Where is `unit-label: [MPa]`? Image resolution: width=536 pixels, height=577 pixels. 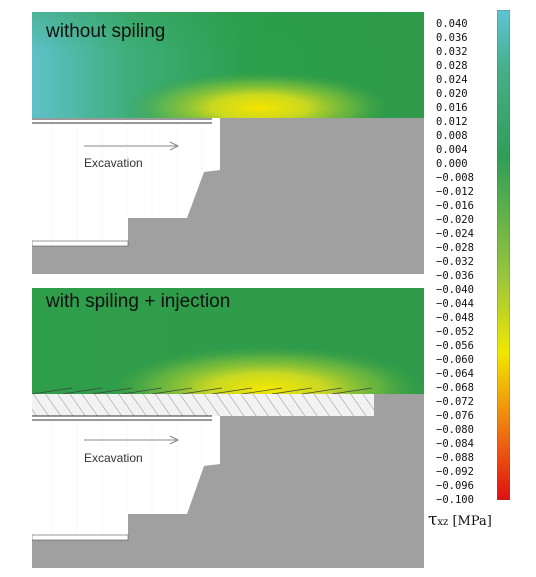
unit-label: [MPa] is located at coordinates (472, 521).